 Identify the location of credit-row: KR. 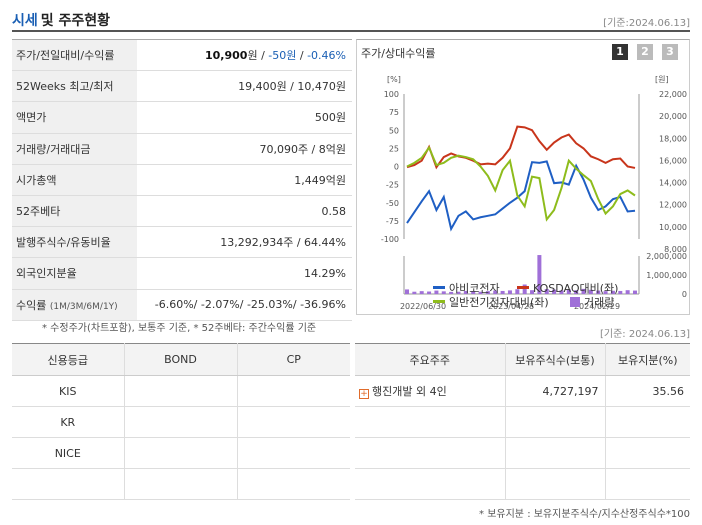
(181, 422).